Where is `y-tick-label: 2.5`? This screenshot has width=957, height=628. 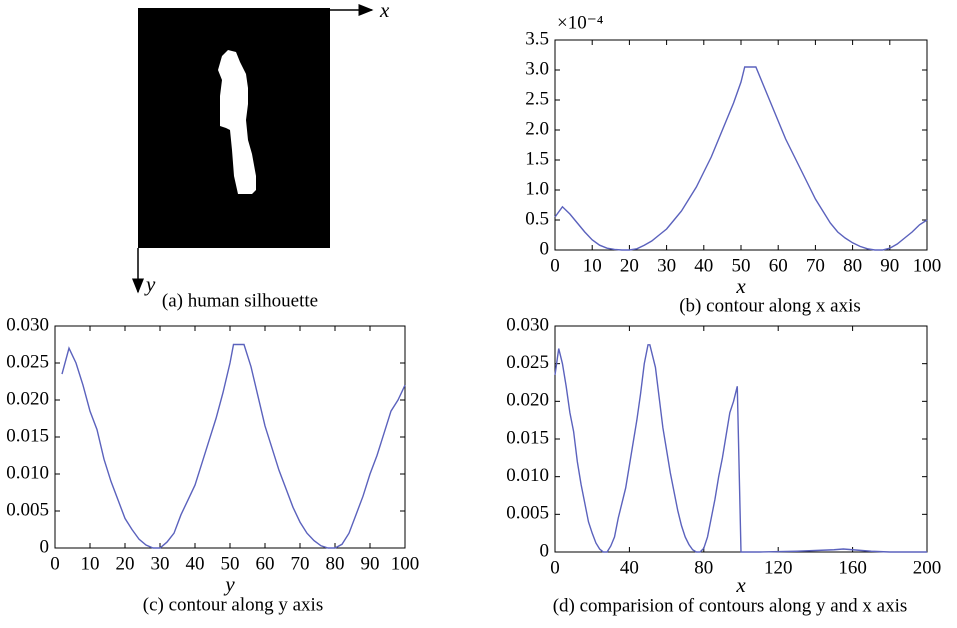 y-tick-label: 2.5 is located at coordinates (537, 98).